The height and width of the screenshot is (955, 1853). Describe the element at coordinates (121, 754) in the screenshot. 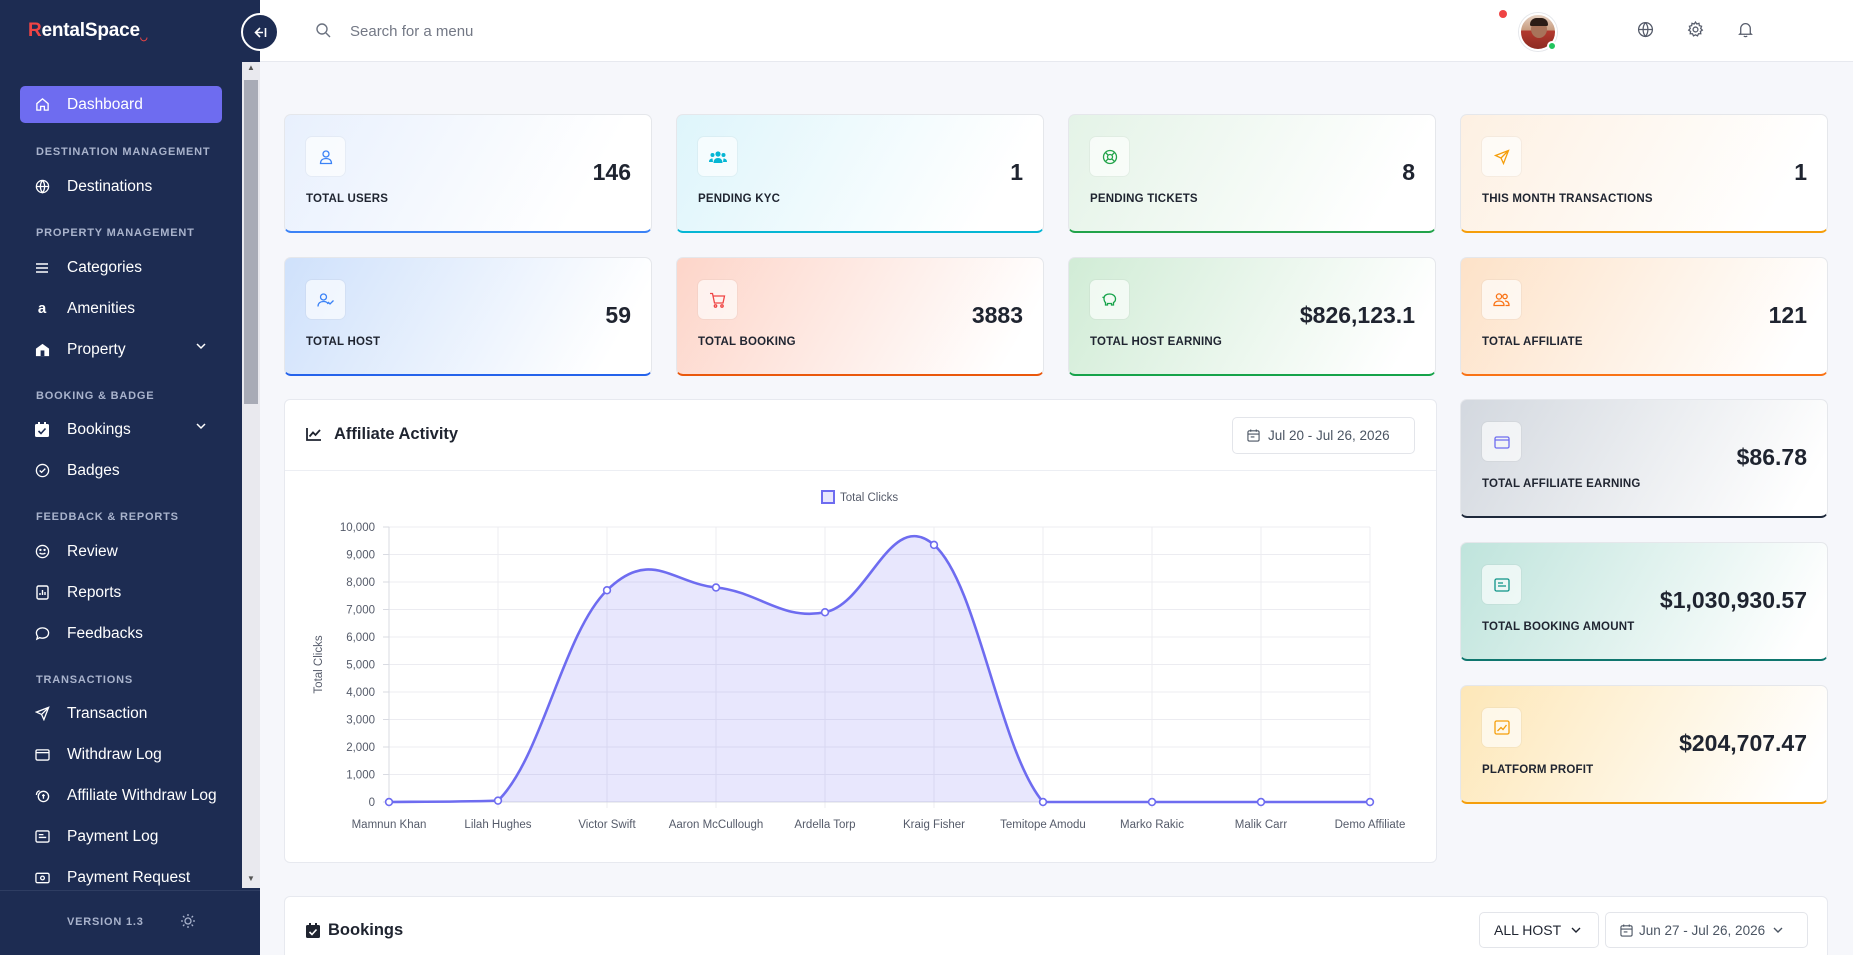

I see `sidebar-item-withdraw-log: Withdraw Log` at that location.